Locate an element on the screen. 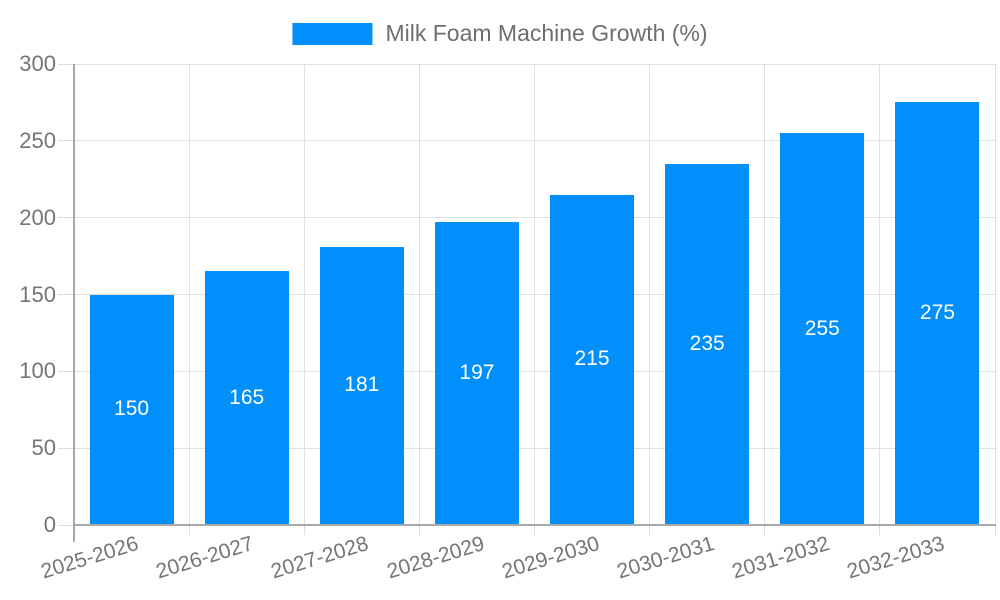 The image size is (1000, 600). x-axis-label: 2032-2033 is located at coordinates (896, 558).